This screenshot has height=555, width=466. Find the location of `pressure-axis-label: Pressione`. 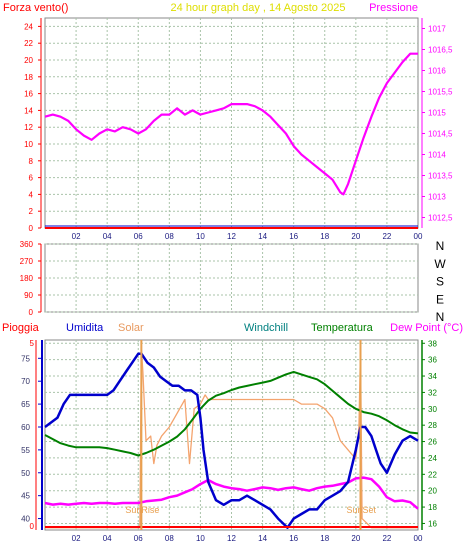

pressure-axis-label: Pressione is located at coordinates (393, 8).